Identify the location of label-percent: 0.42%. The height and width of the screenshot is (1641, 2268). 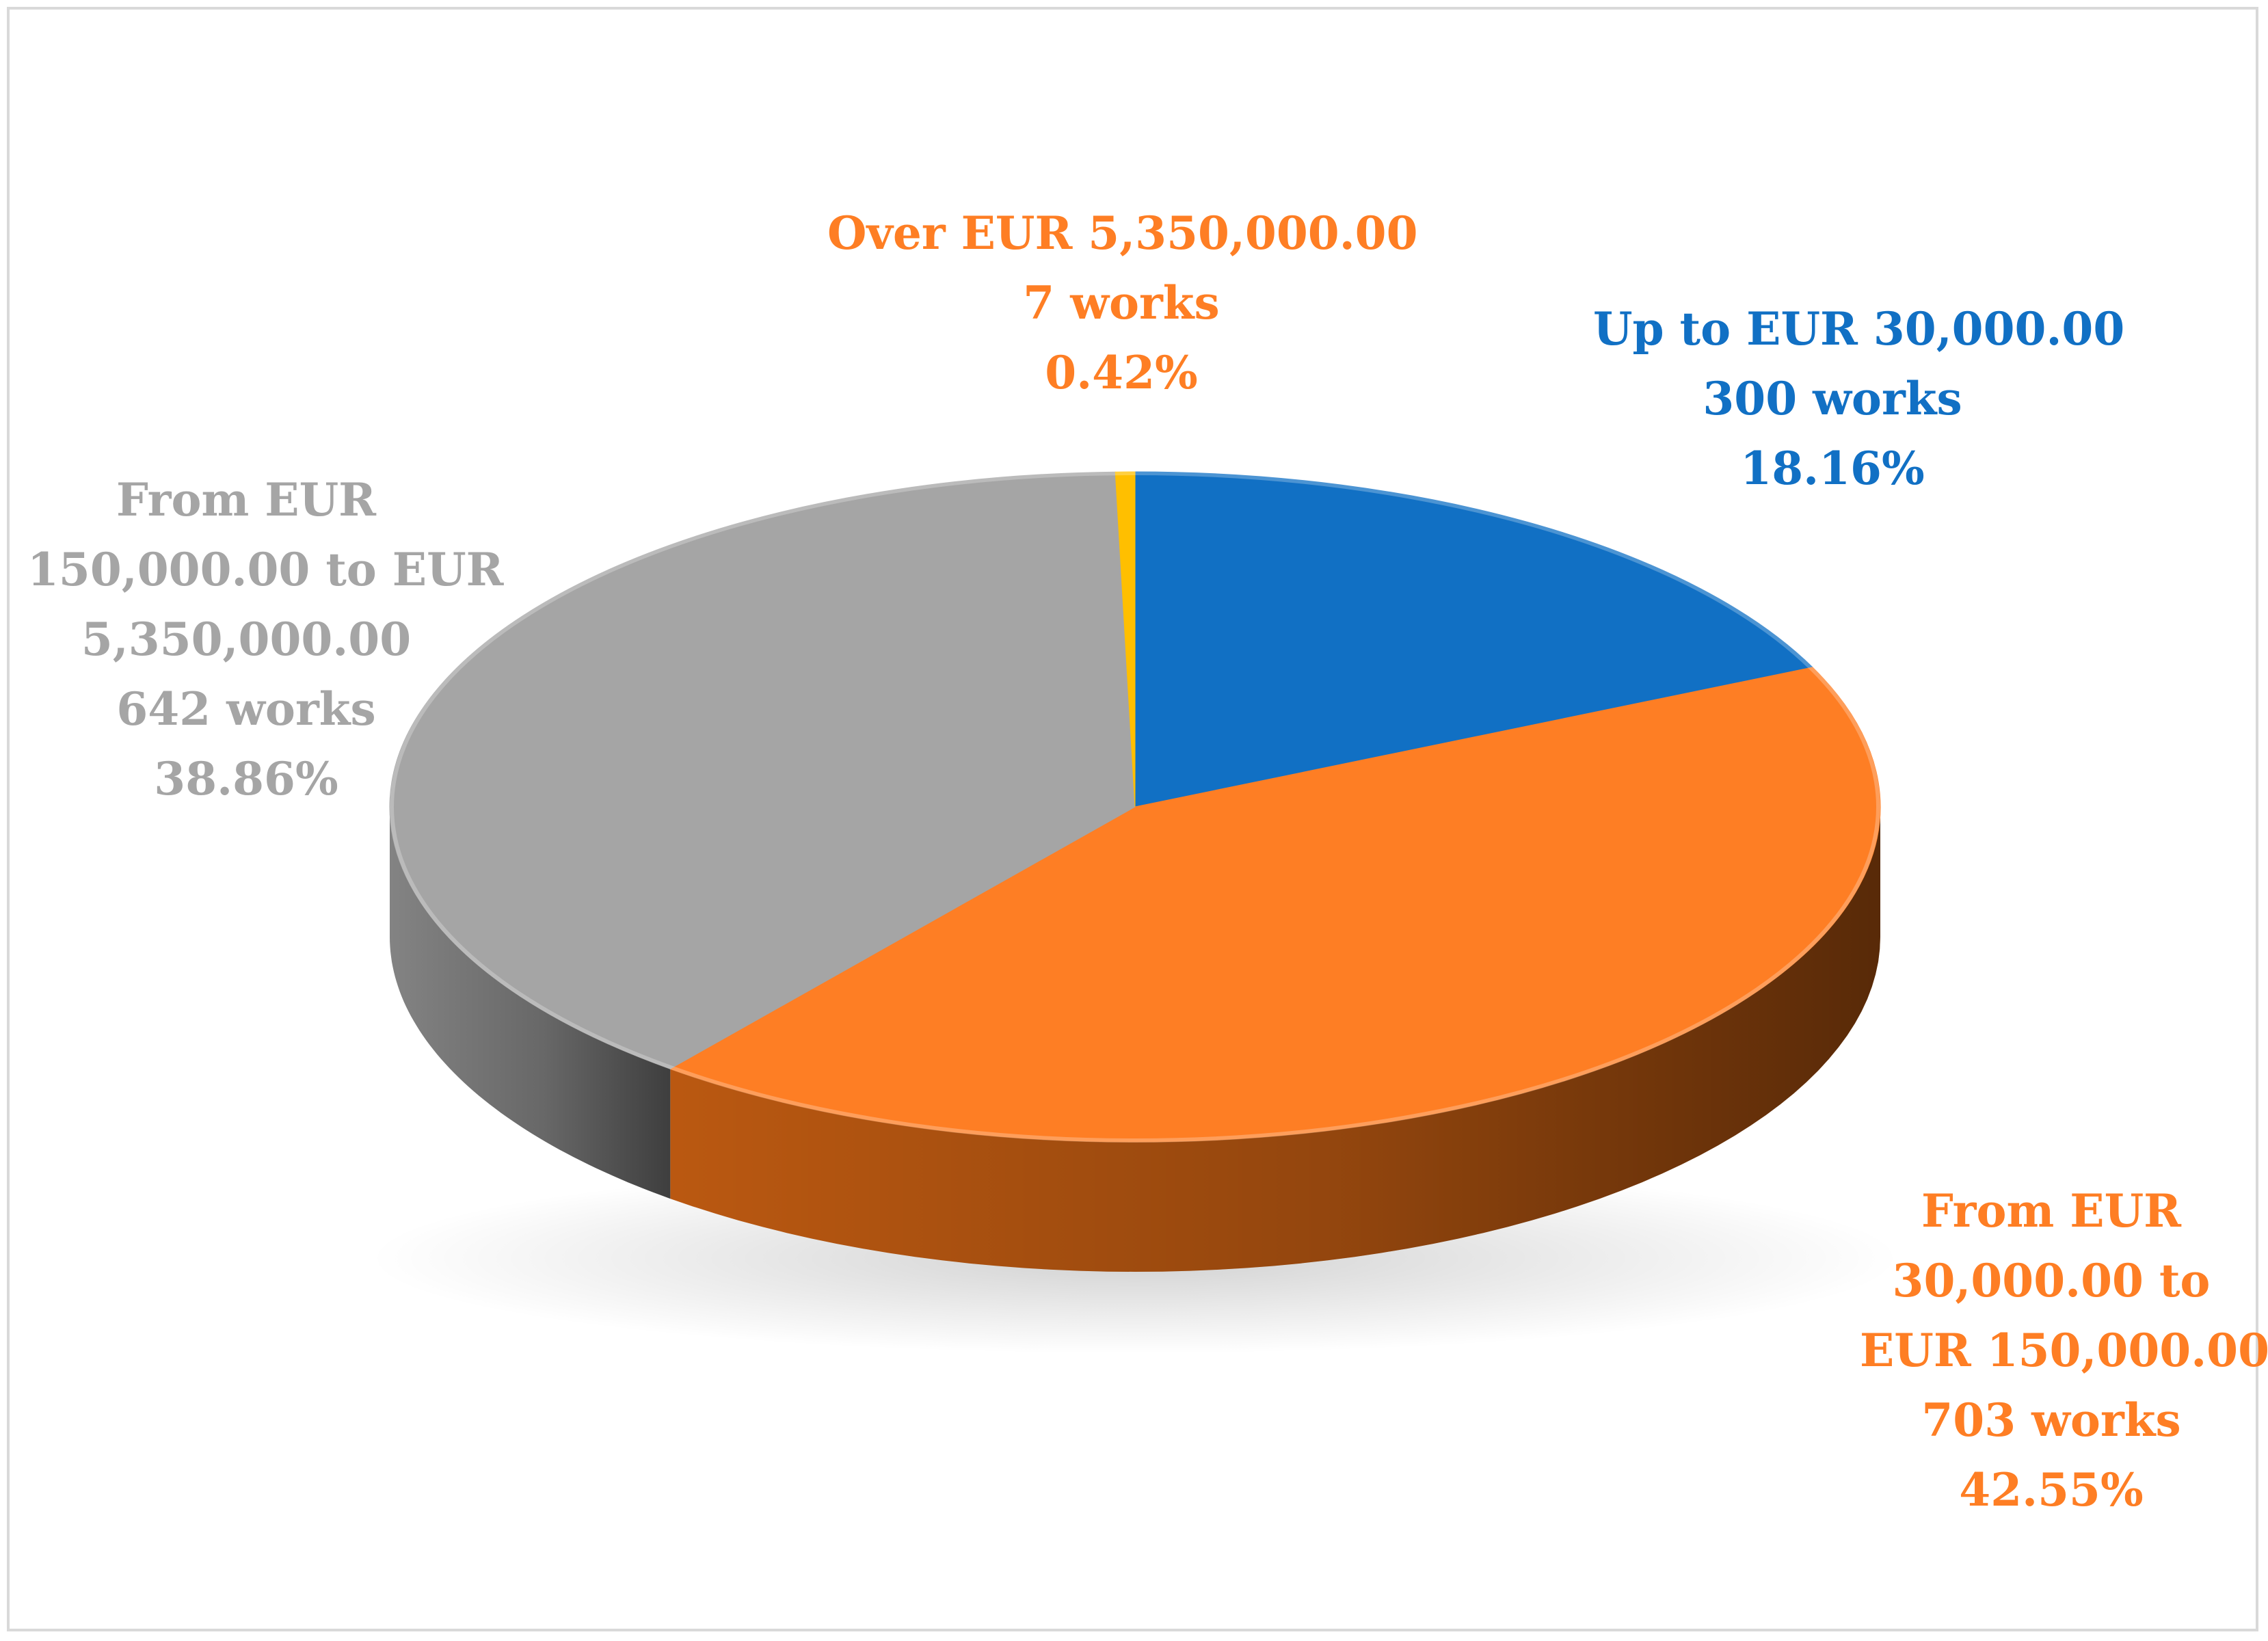
(1121, 372).